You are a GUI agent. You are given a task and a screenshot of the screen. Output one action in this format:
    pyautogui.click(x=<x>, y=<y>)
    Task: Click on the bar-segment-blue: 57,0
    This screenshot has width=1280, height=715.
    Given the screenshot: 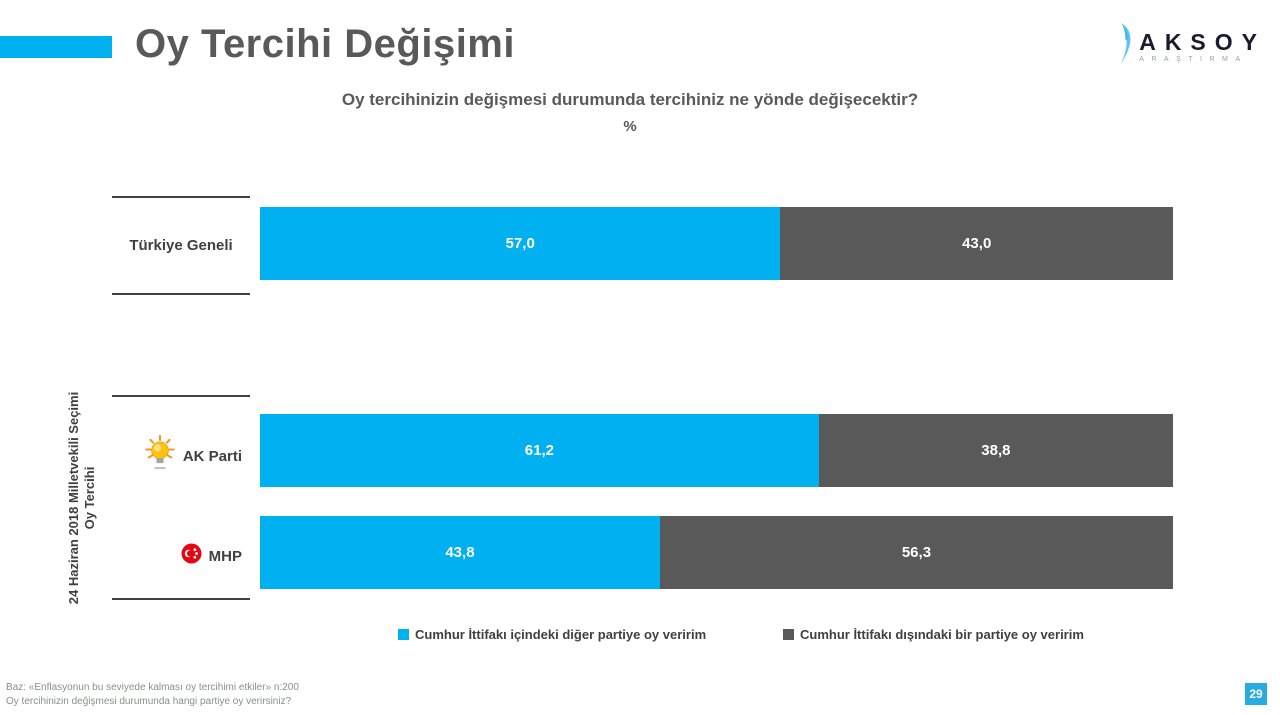 What is the action you would take?
    pyautogui.click(x=520, y=243)
    